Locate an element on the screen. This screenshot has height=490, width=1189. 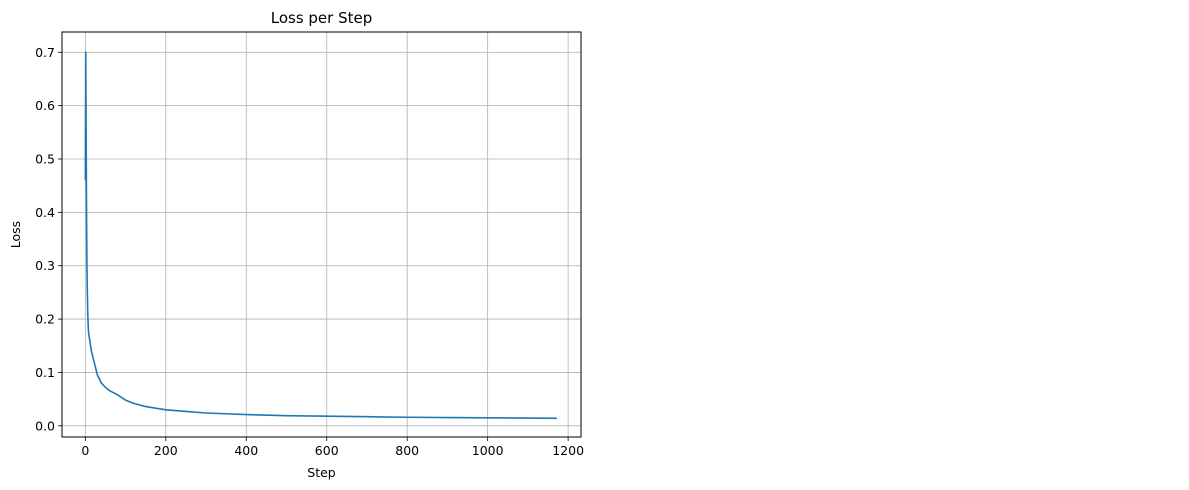
y-tick-label: 0.6 is located at coordinates (45, 105).